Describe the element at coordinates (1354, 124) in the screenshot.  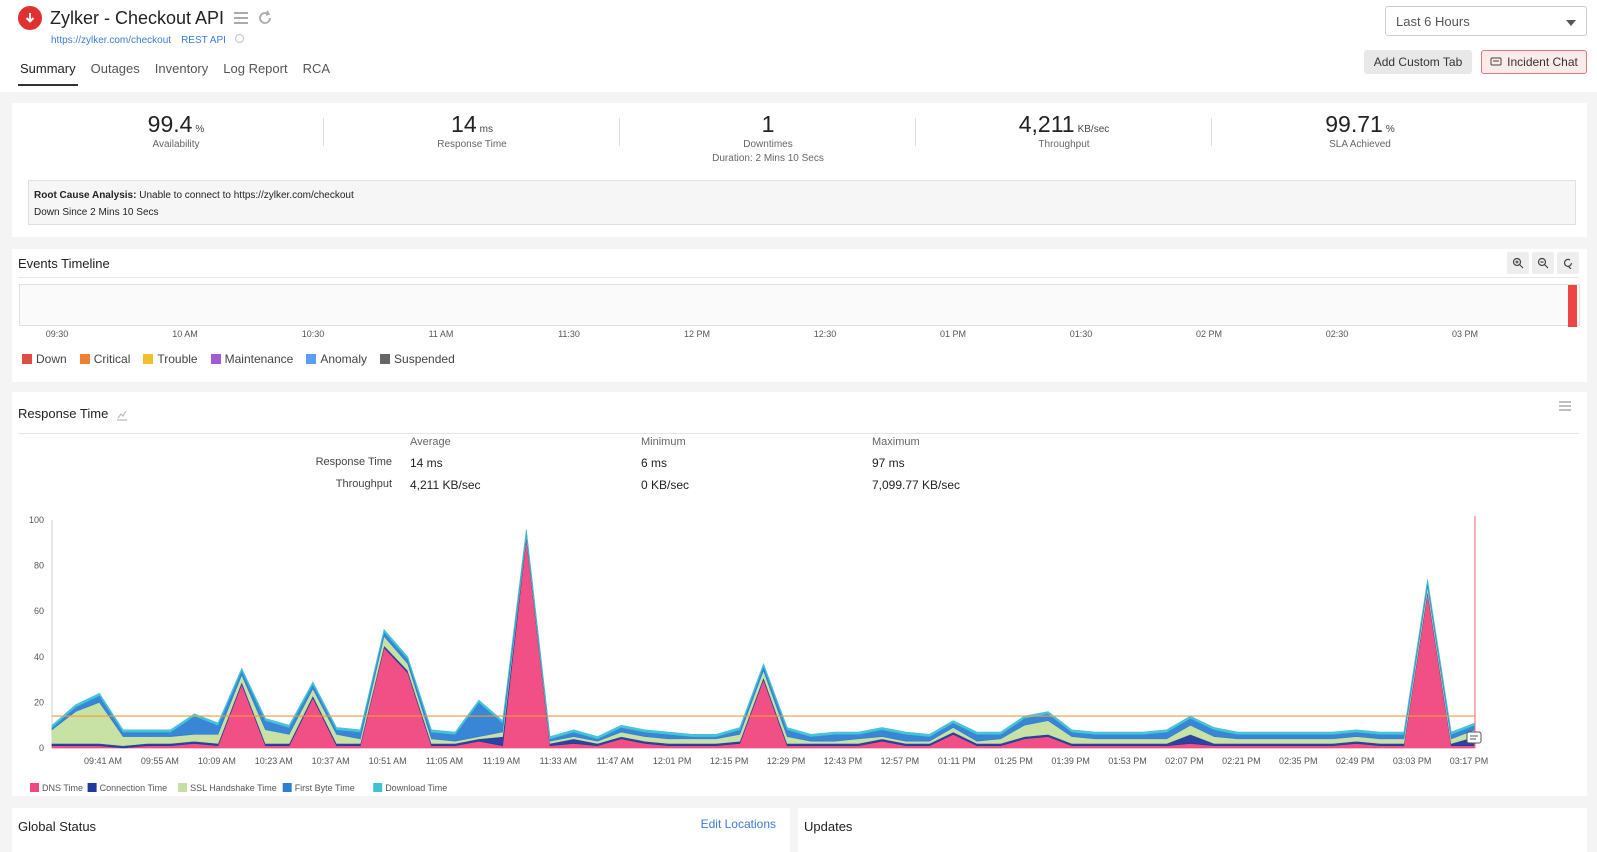
I see `sla-value: 99.71` at that location.